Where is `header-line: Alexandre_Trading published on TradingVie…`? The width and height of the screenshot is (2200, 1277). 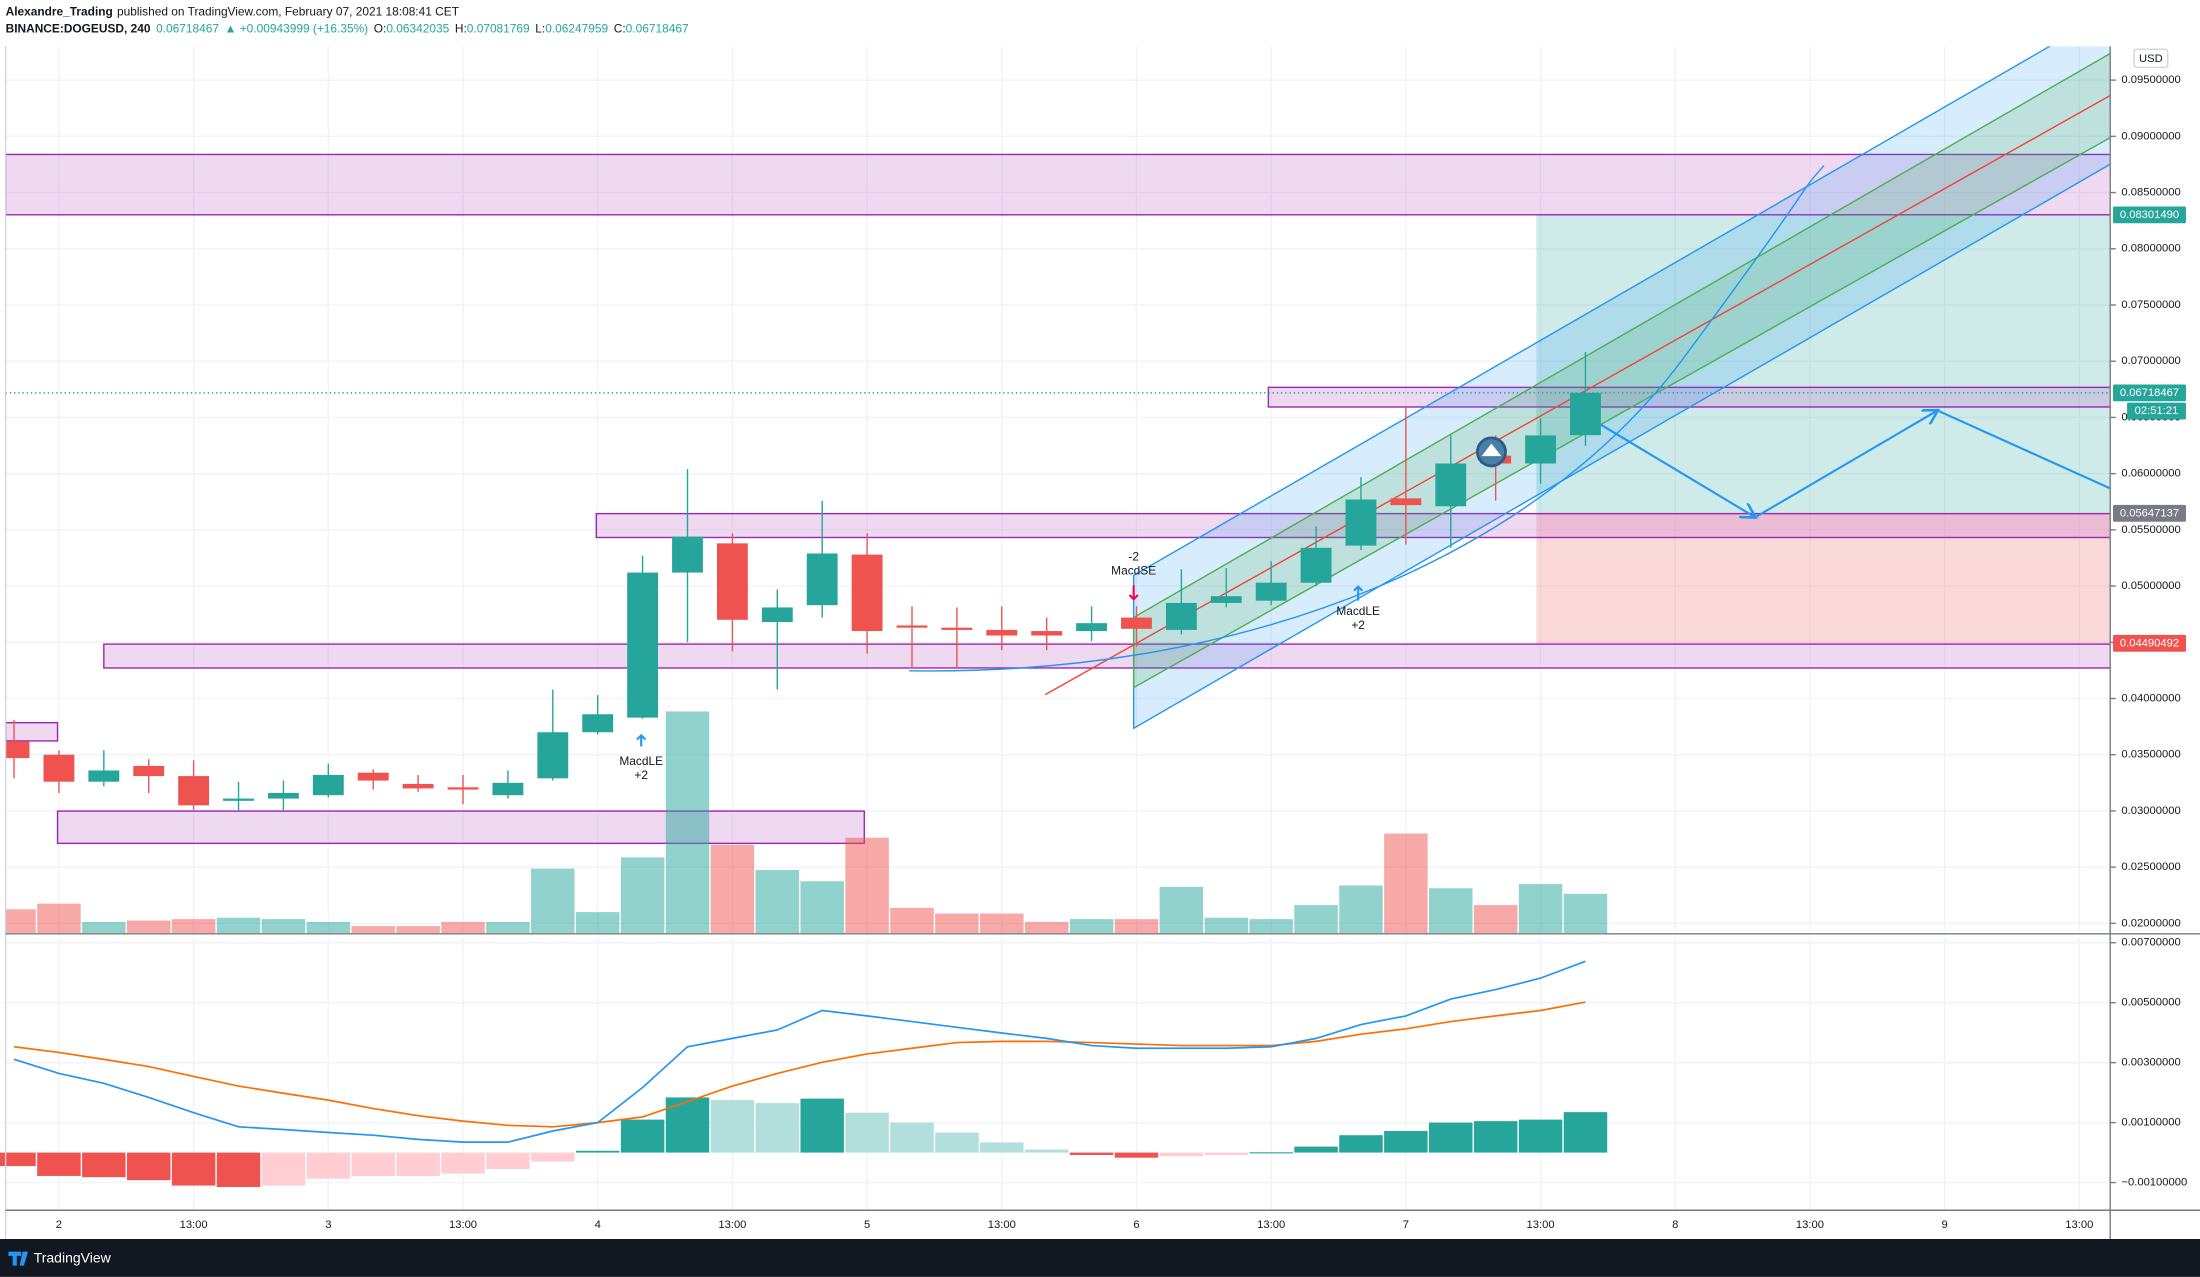
header-line: Alexandre_Trading published on TradingVie… is located at coordinates (232, 12).